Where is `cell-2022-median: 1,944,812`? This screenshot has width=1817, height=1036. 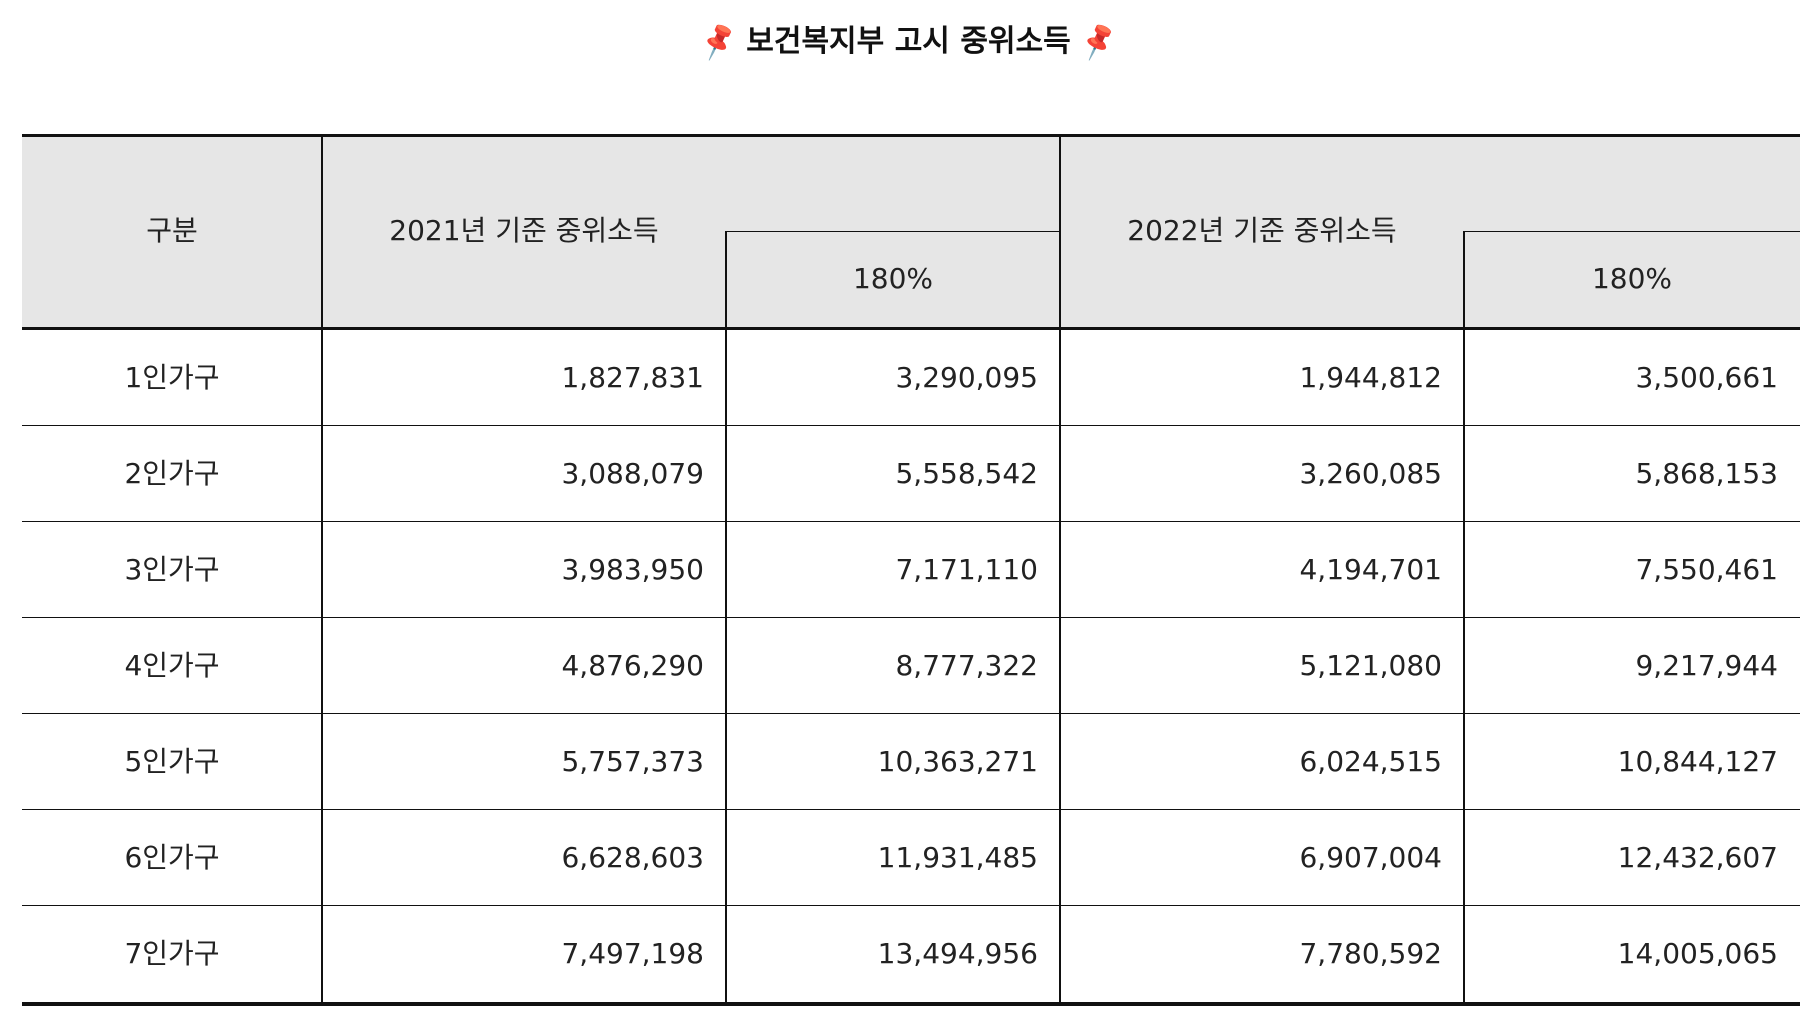
cell-2022-median: 1,944,812 is located at coordinates (1370, 377).